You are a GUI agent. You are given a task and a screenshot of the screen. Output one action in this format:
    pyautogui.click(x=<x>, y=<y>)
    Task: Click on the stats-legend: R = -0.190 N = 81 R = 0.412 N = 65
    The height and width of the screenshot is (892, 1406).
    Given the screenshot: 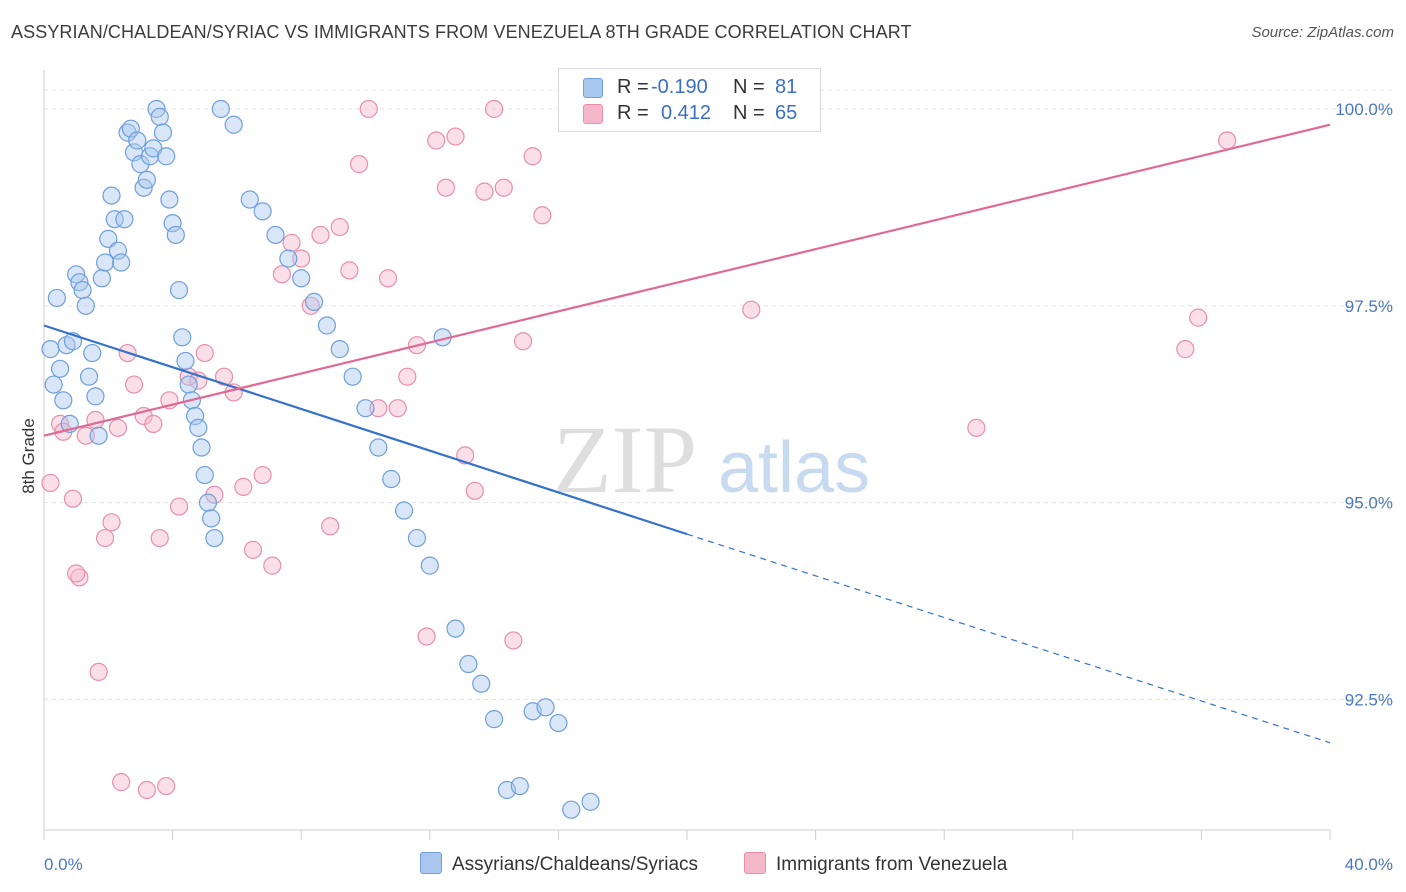 What is the action you would take?
    pyautogui.click(x=689, y=100)
    